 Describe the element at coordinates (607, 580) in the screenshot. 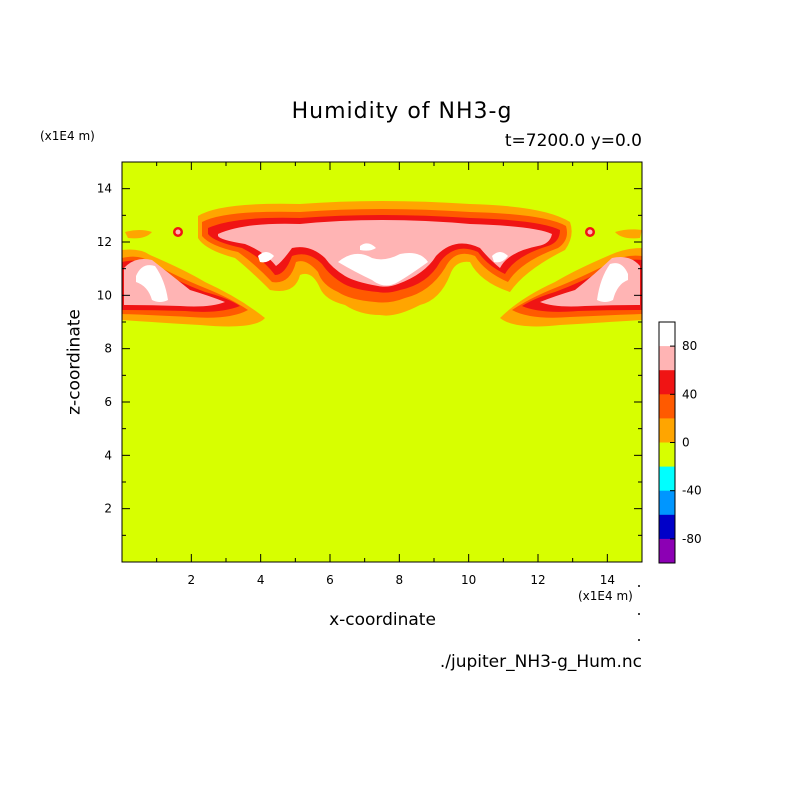

I see `x-tick-label: 14` at that location.